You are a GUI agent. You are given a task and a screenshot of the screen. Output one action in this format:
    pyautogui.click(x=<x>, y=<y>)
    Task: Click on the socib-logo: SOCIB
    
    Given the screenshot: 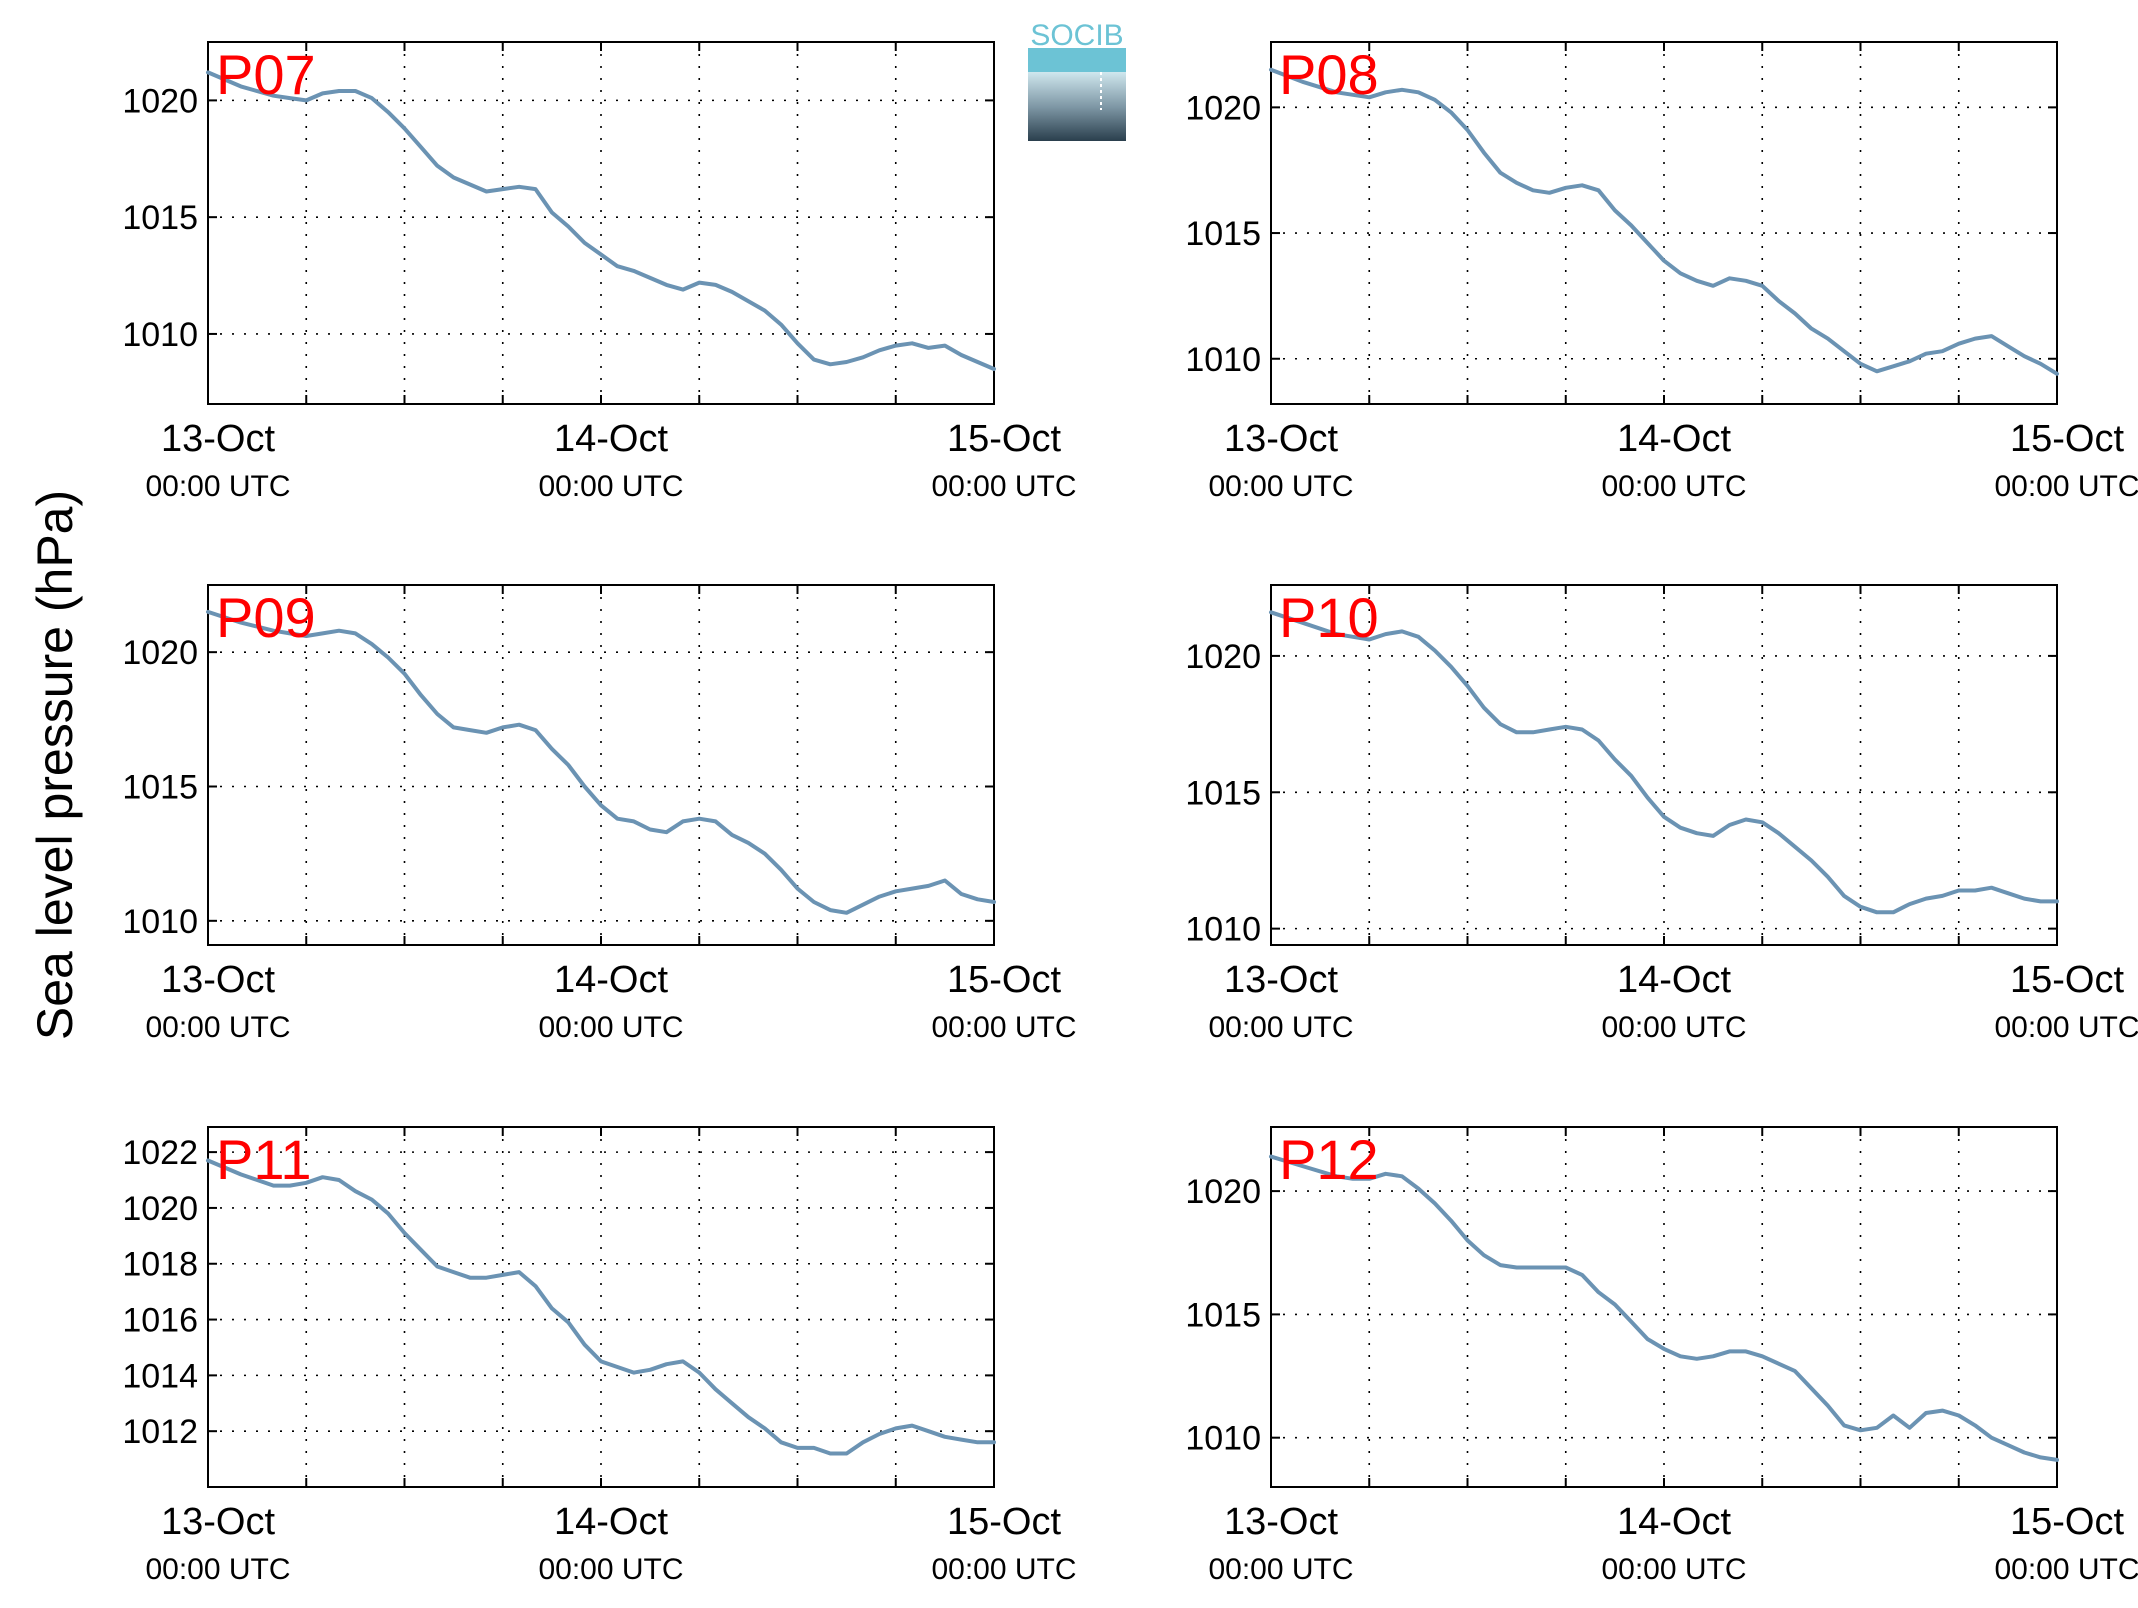 What is the action you would take?
    pyautogui.click(x=1077, y=80)
    